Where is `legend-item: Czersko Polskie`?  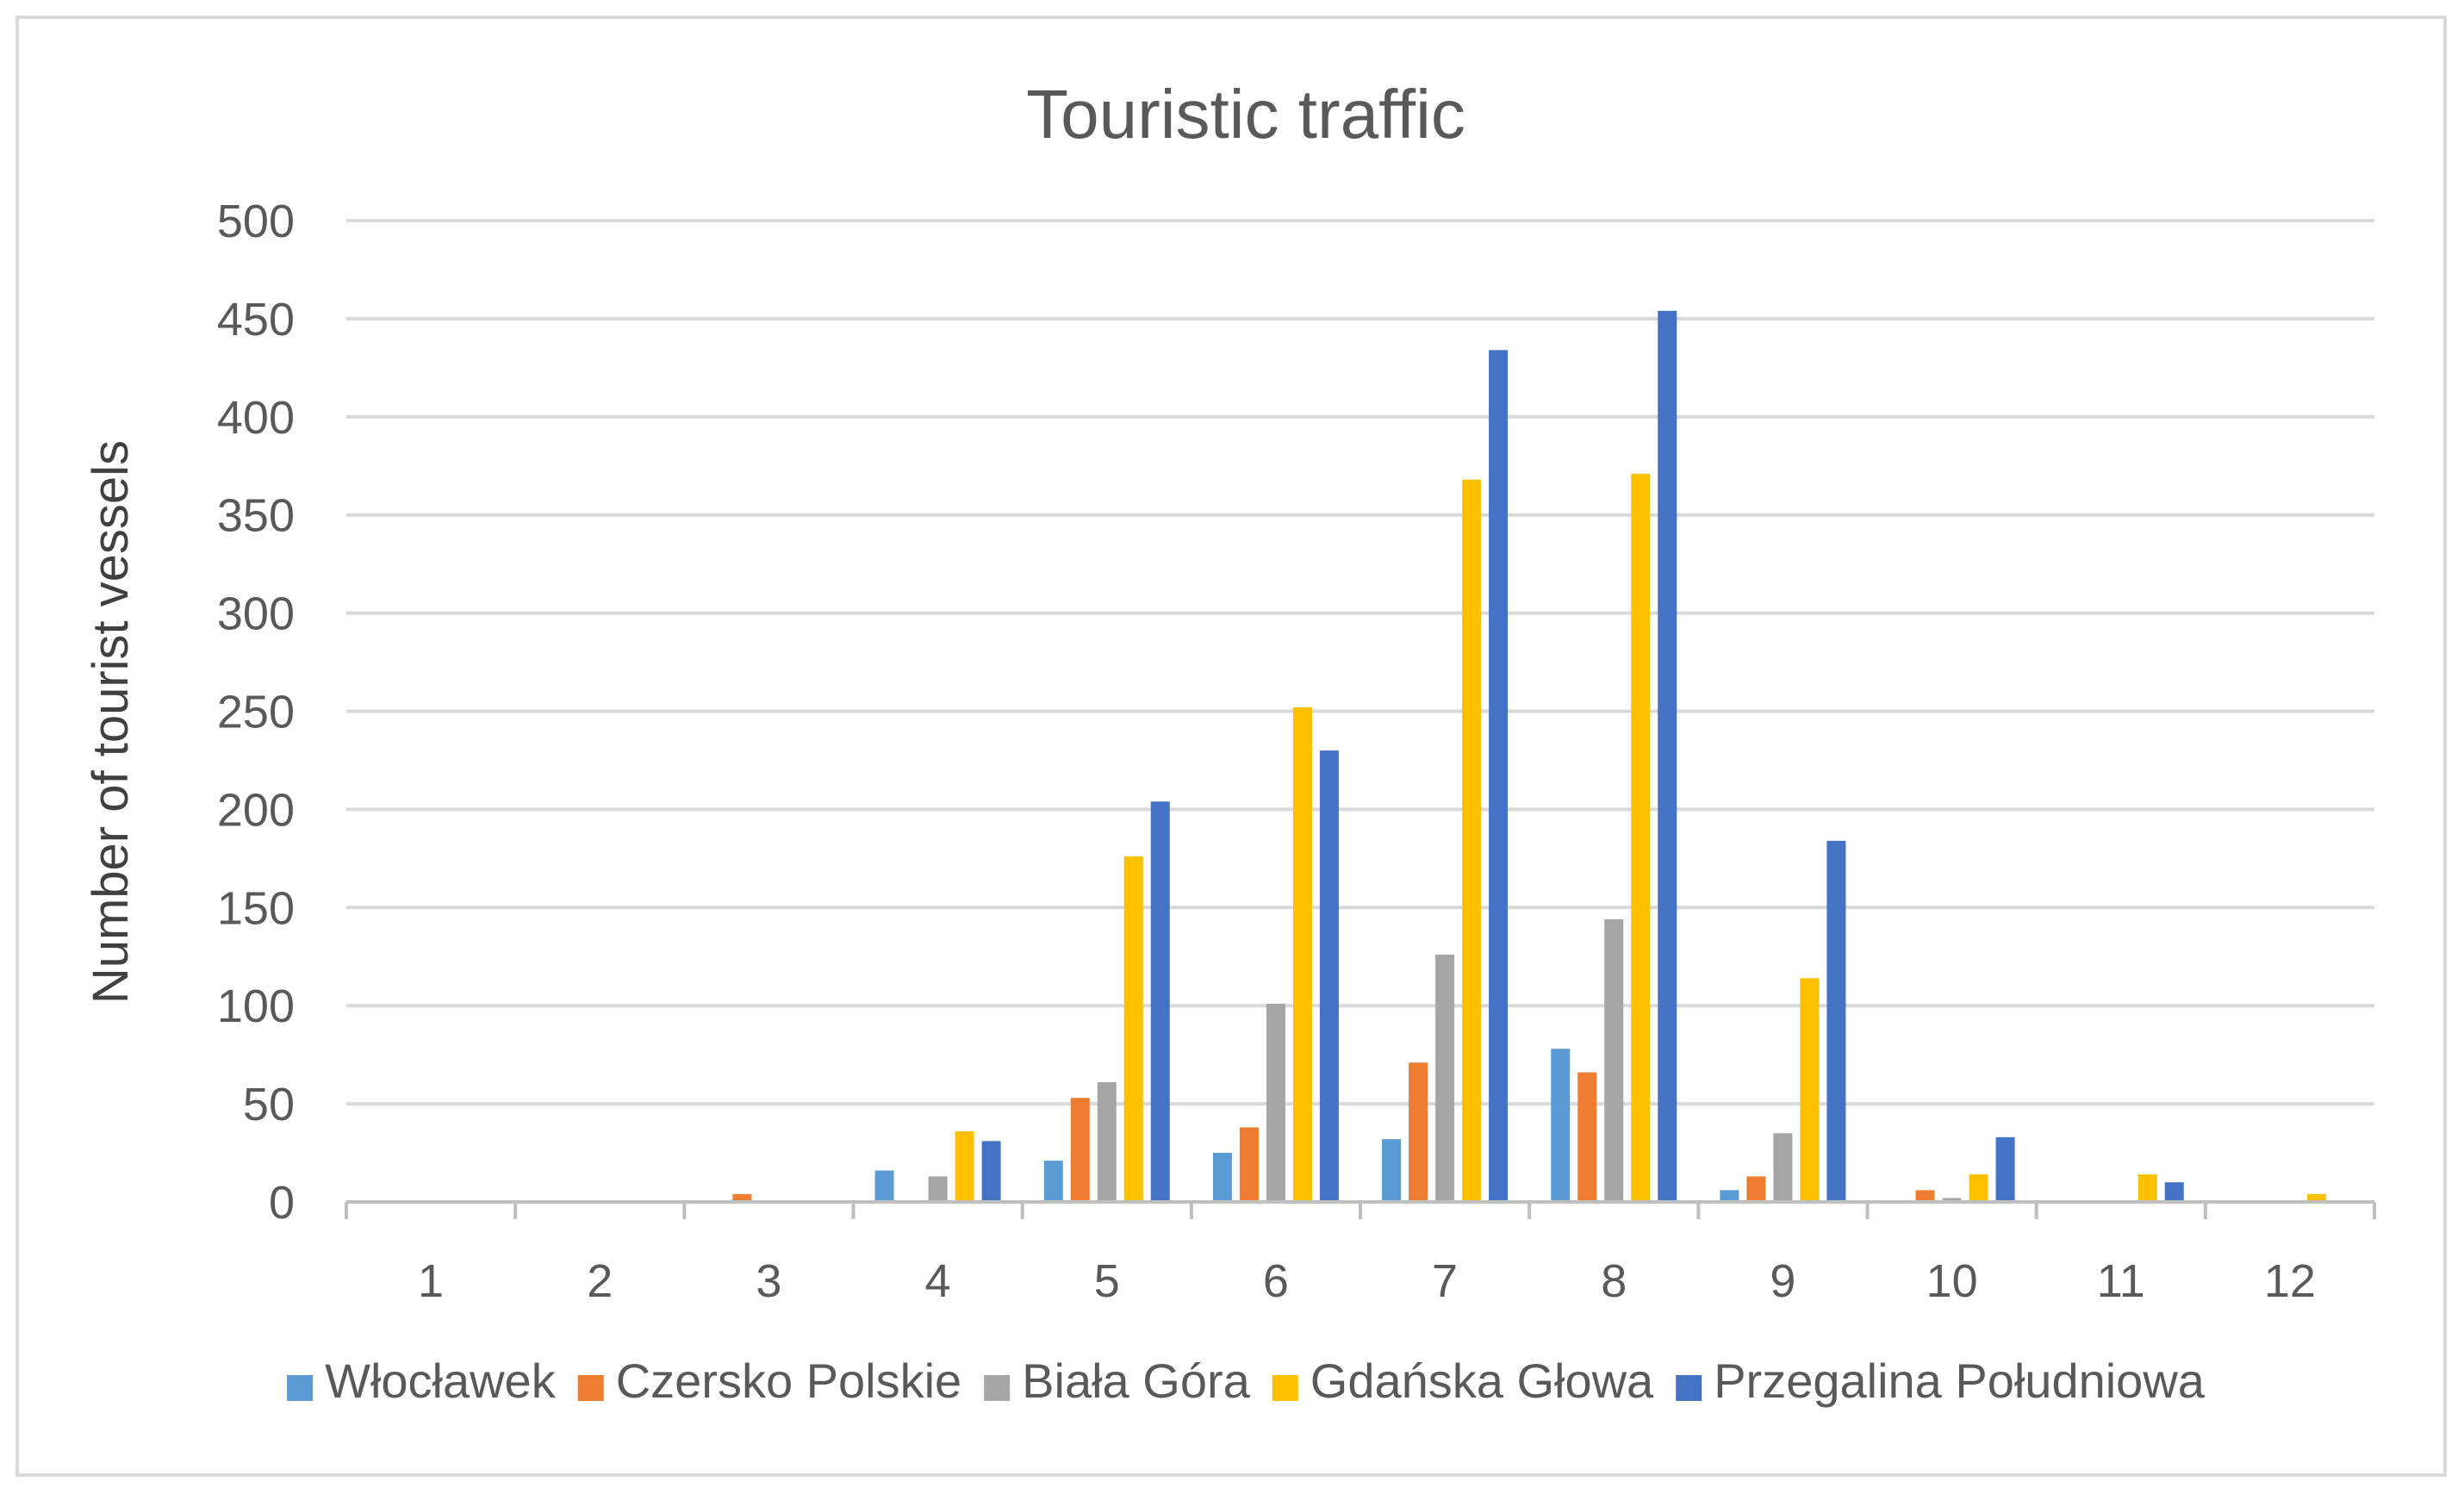
legend-item: Czersko Polskie is located at coordinates (769, 1381).